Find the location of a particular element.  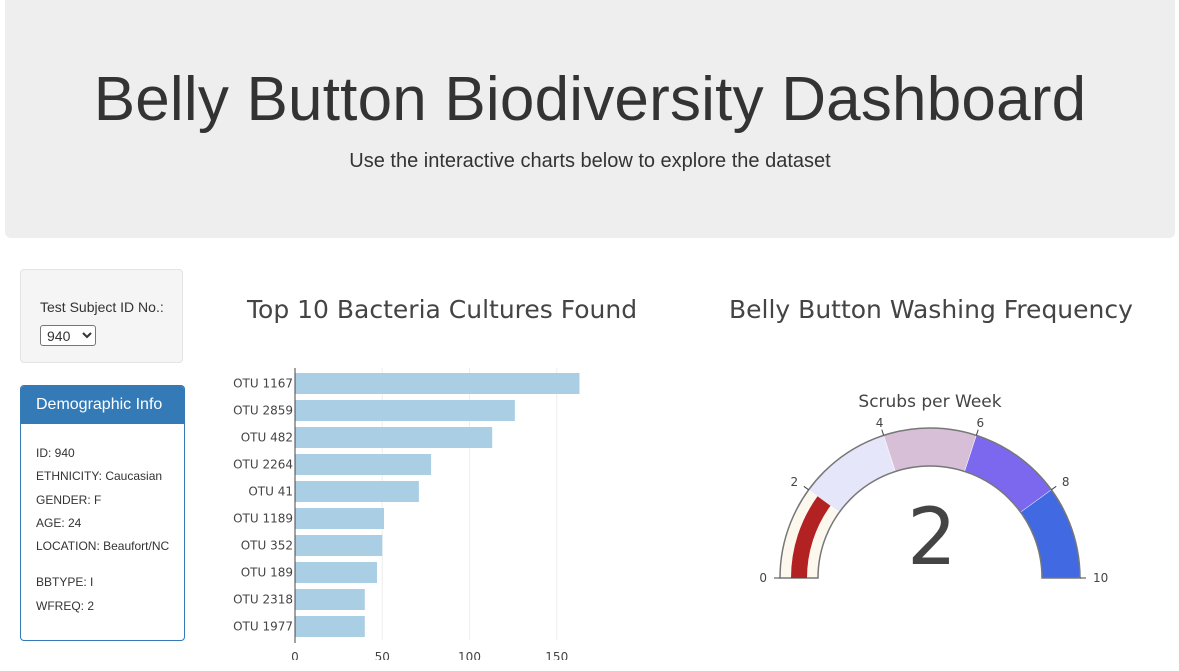

demo-bbtype: BBTYPE: I is located at coordinates (65, 582).